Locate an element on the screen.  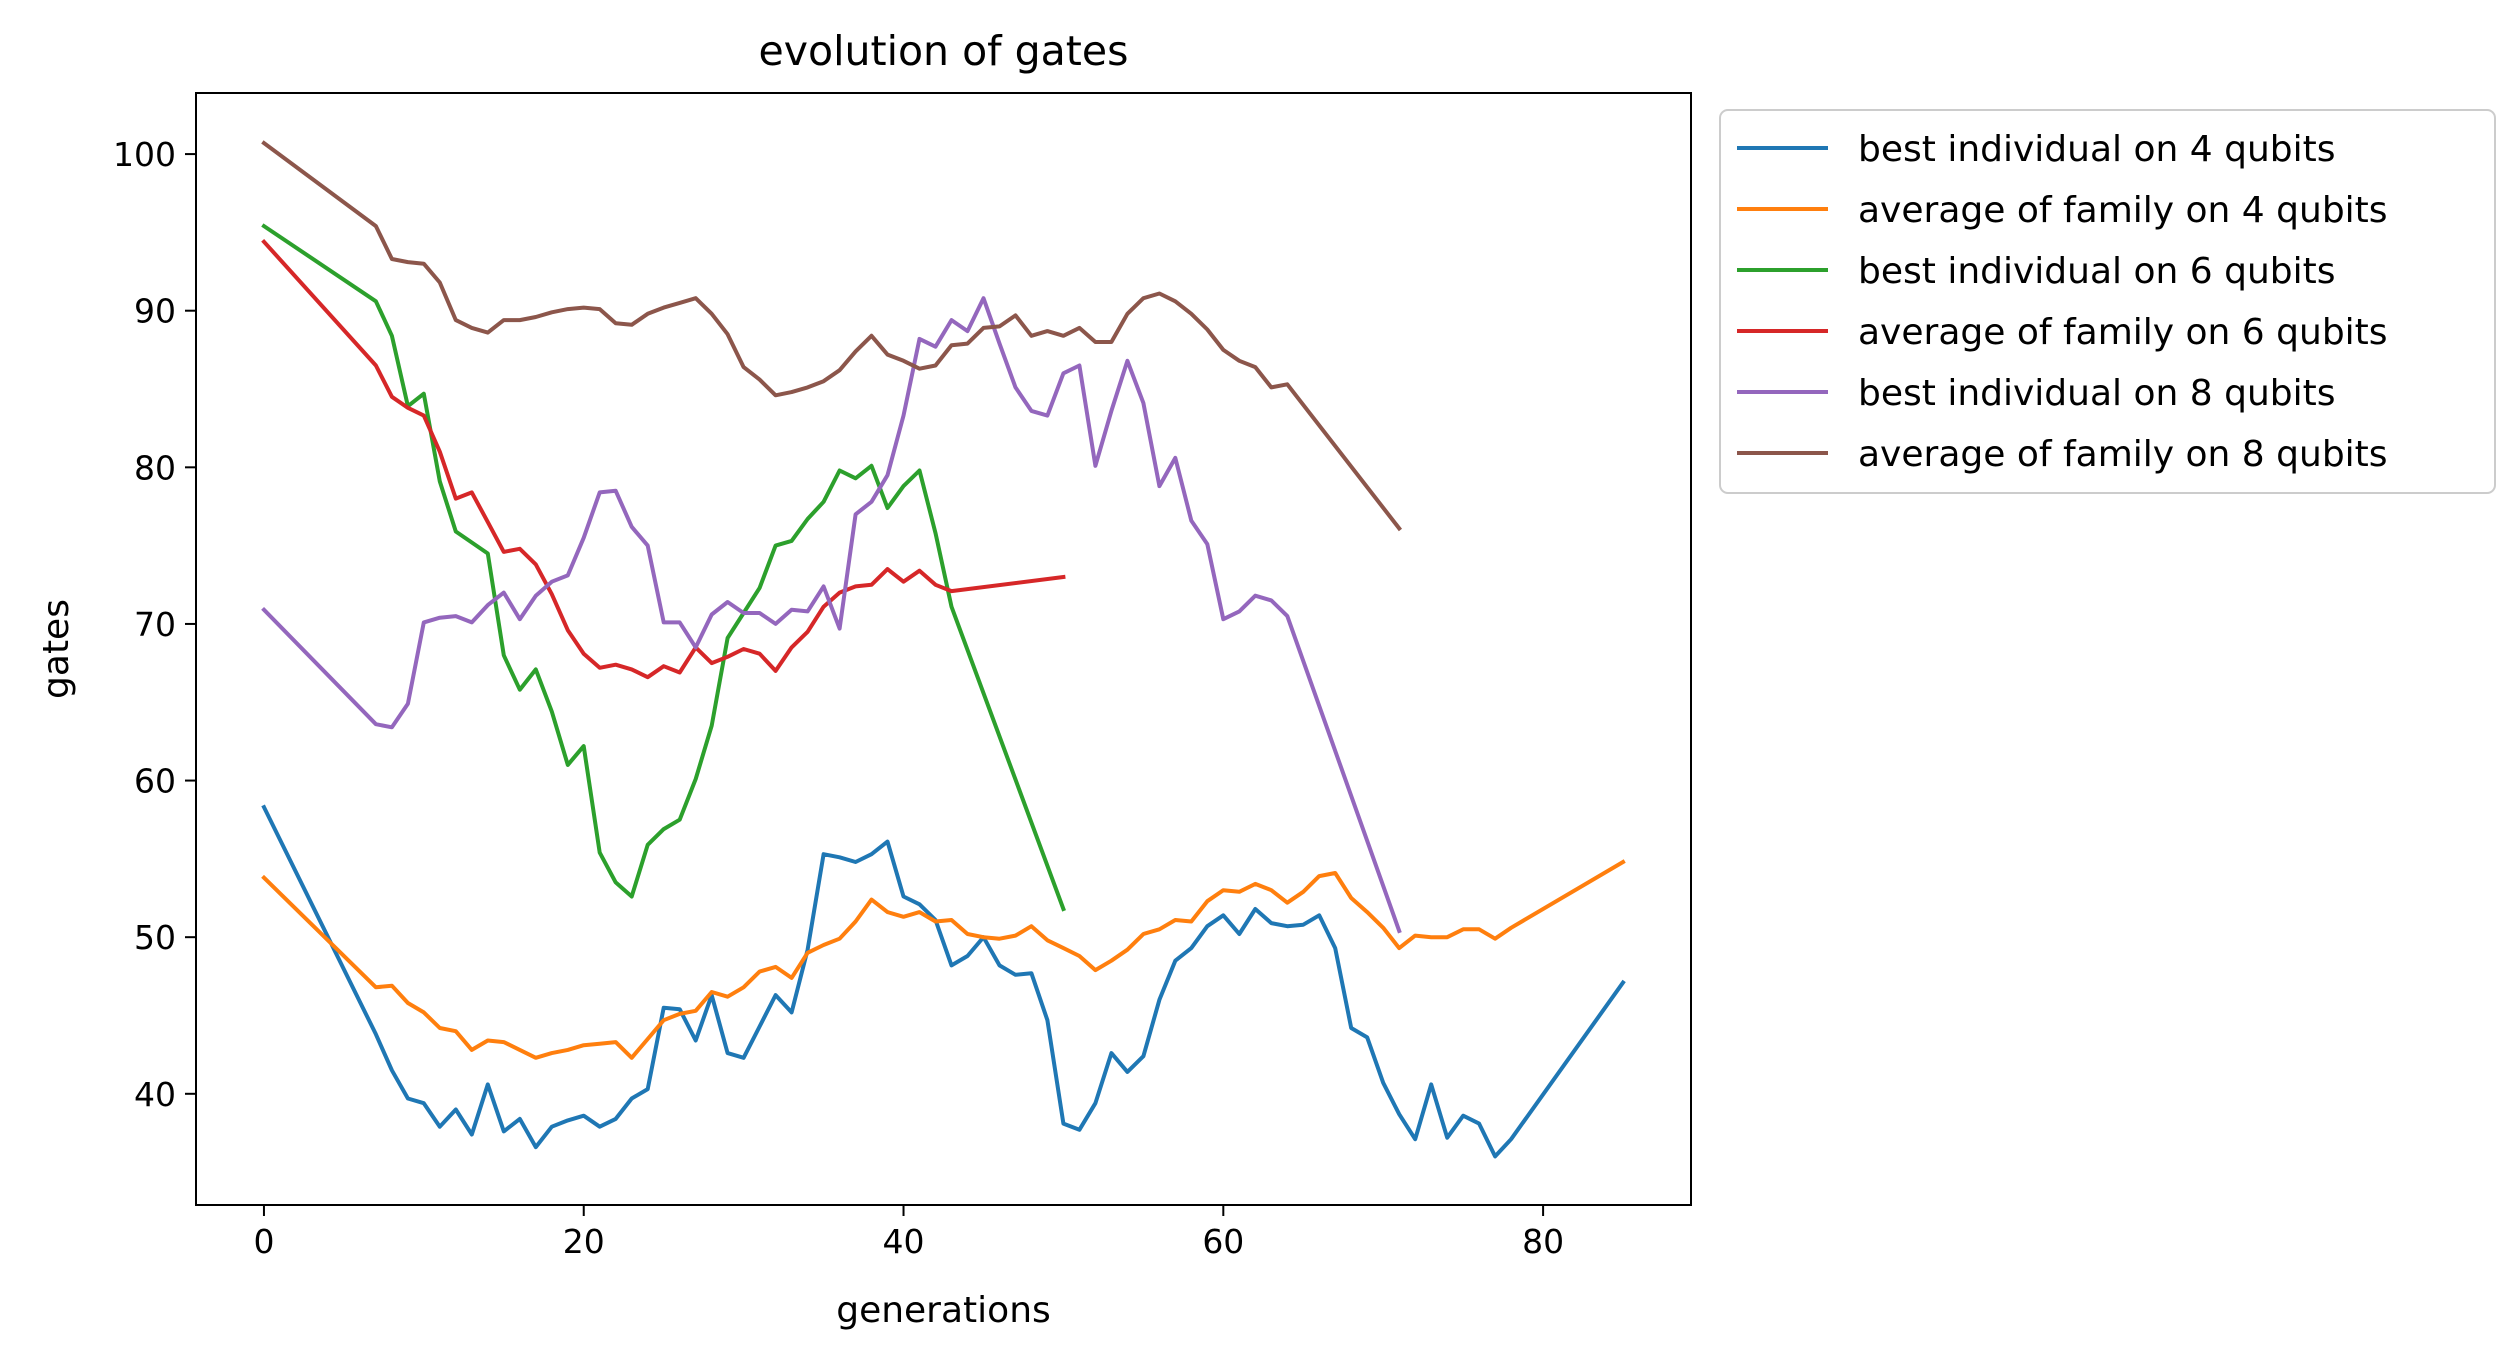
legend-label-4: average of family on 6 qubits is located at coordinates (2123, 332).